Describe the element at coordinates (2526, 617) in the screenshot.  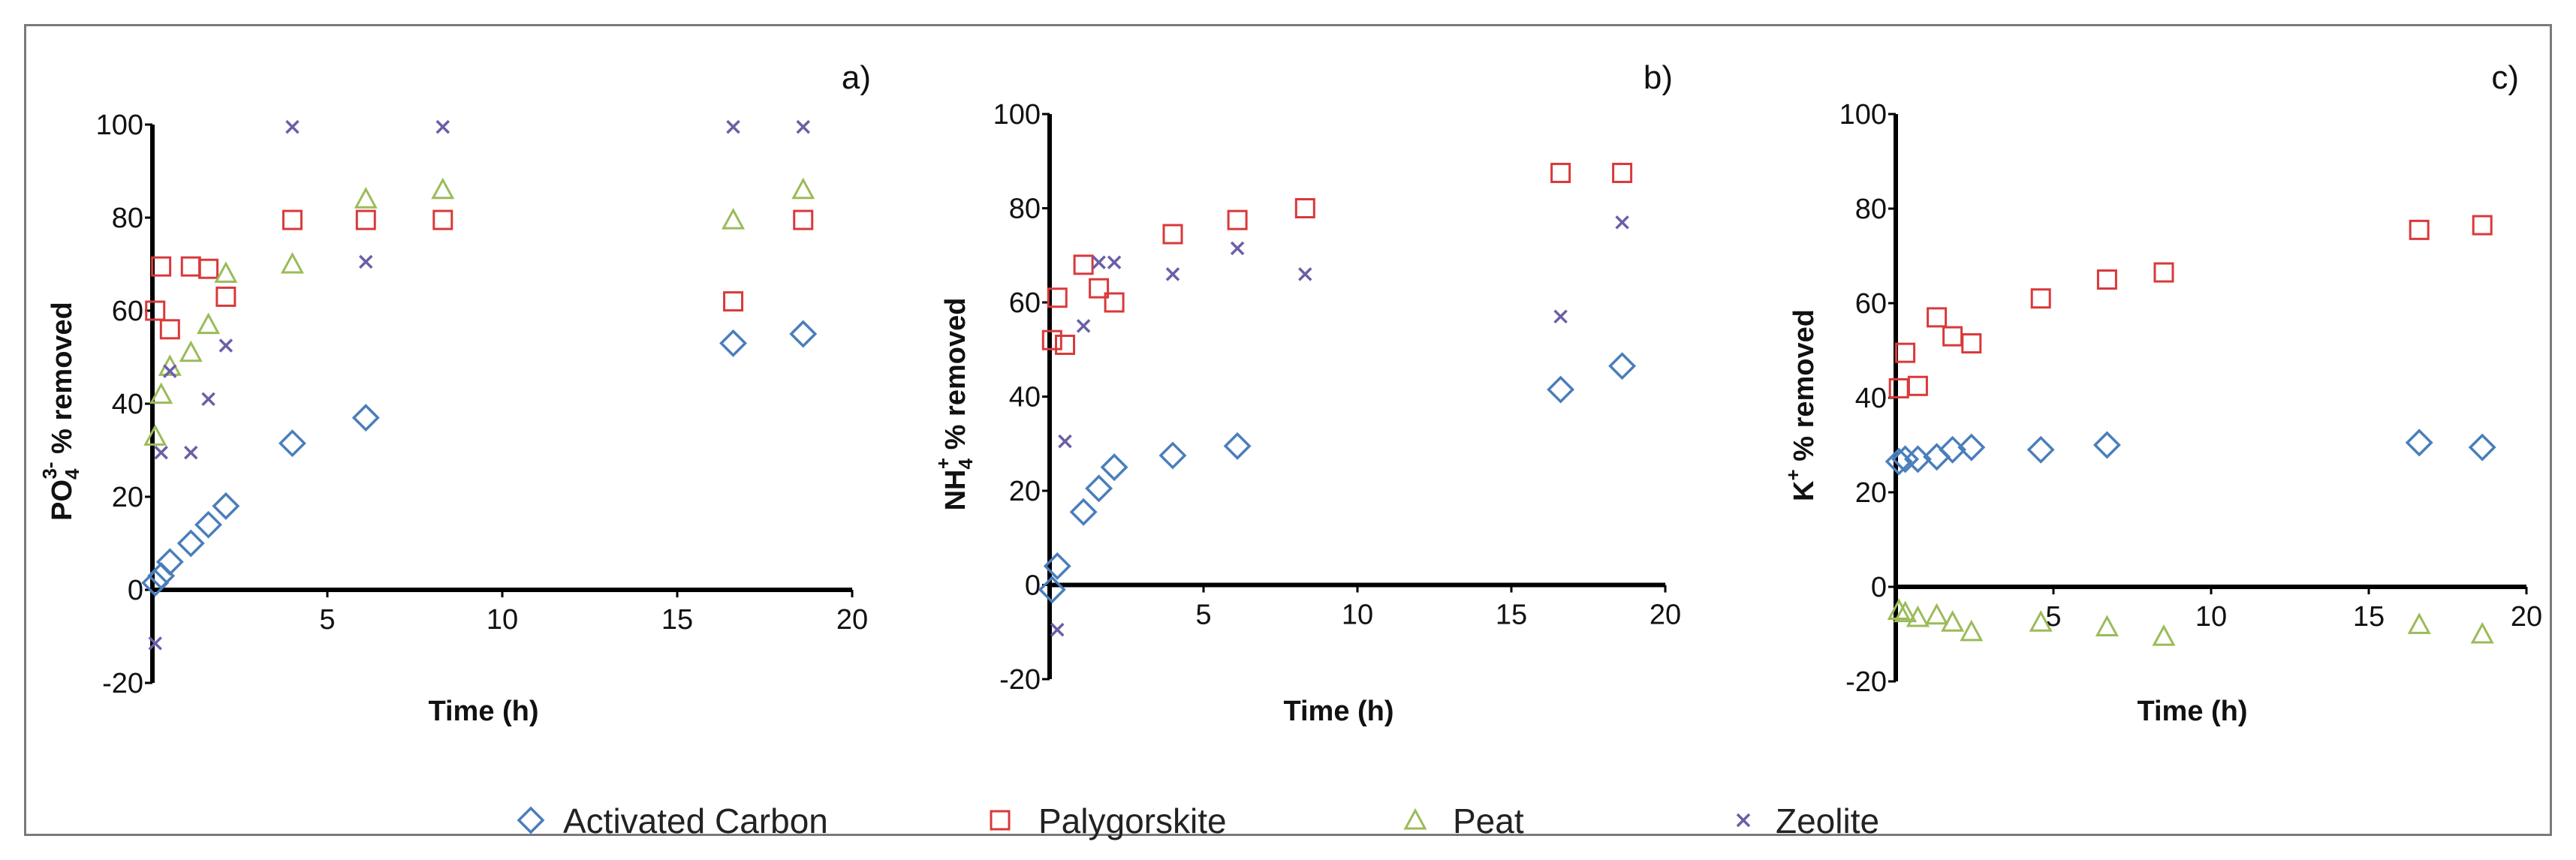
I see `x-tick-label: 20` at that location.